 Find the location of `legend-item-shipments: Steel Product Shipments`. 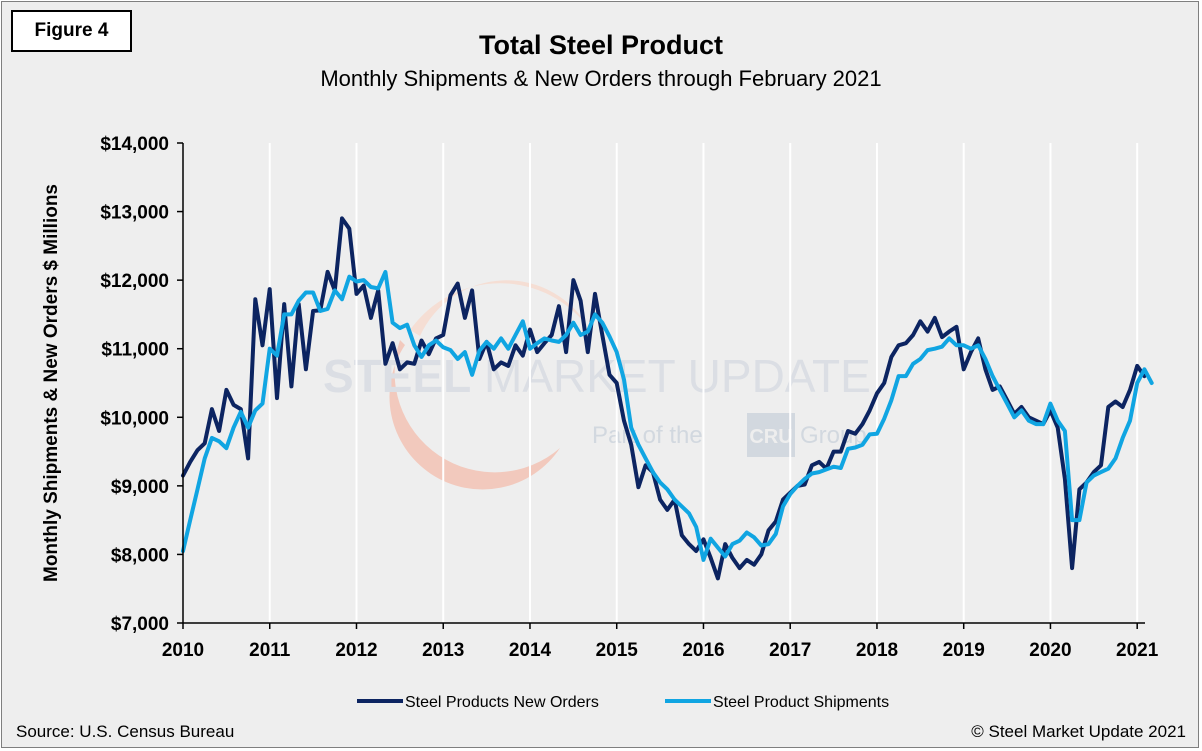

legend-item-shipments: Steel Product Shipments is located at coordinates (777, 702).